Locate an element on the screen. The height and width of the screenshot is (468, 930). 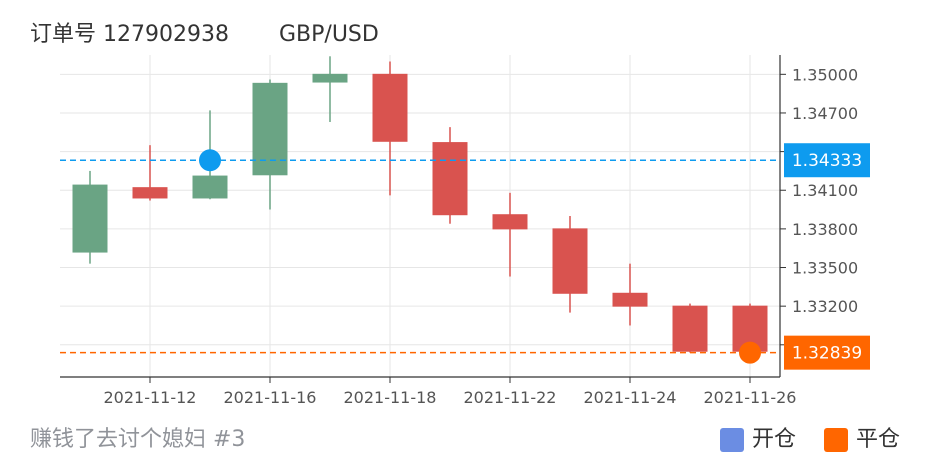
legend: 开仓 平仓 is located at coordinates (796, 440).